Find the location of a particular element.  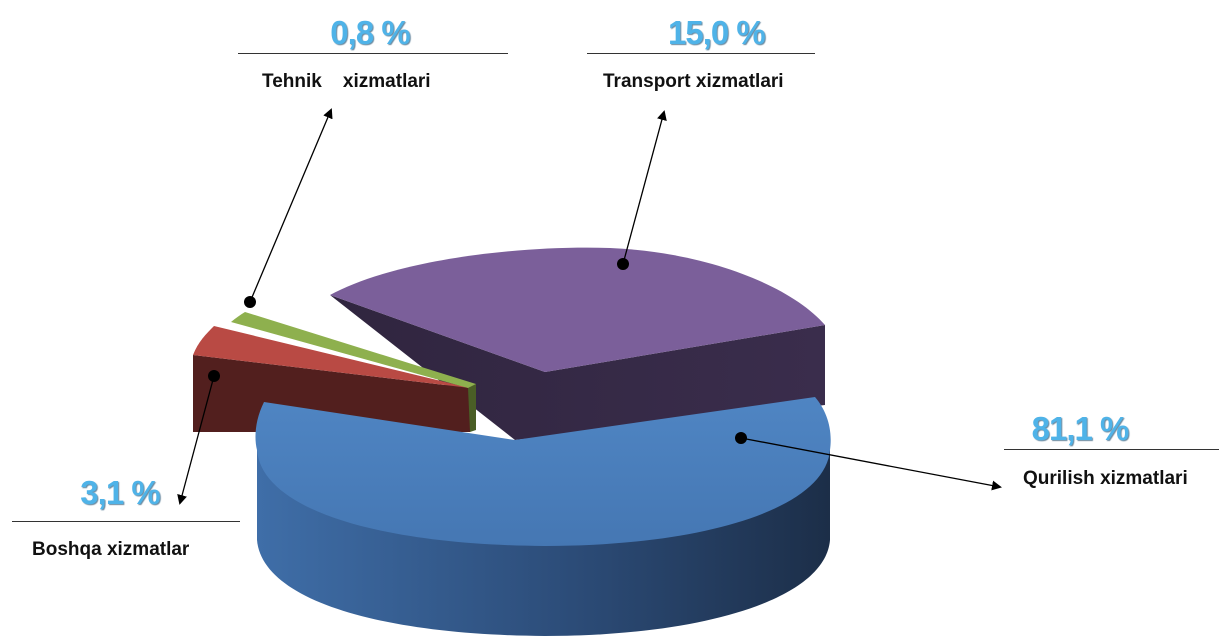

category-label-boshqa: Boshqa xizmatlar is located at coordinates (111, 549).